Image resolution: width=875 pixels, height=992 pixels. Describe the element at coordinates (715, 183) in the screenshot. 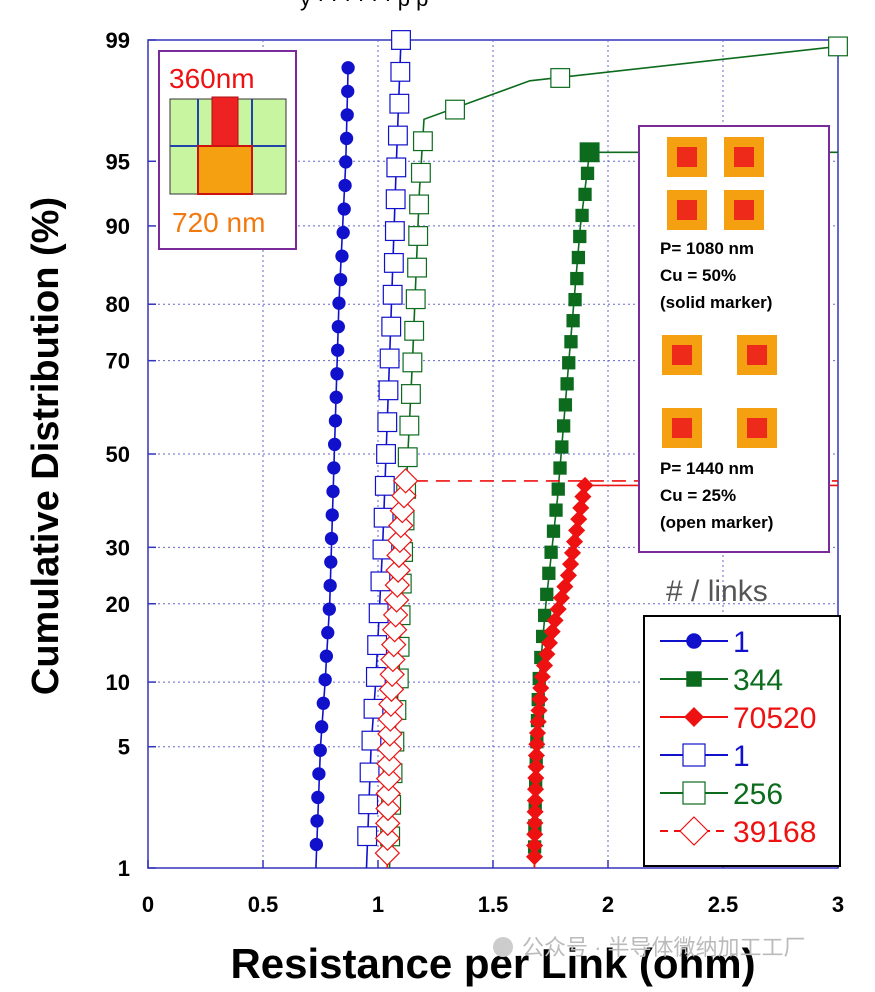

I see `dense-pad-pattern` at that location.